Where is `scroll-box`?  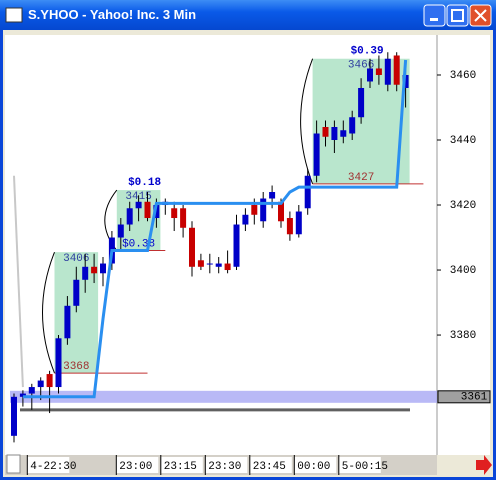 scroll-box is located at coordinates (13, 464).